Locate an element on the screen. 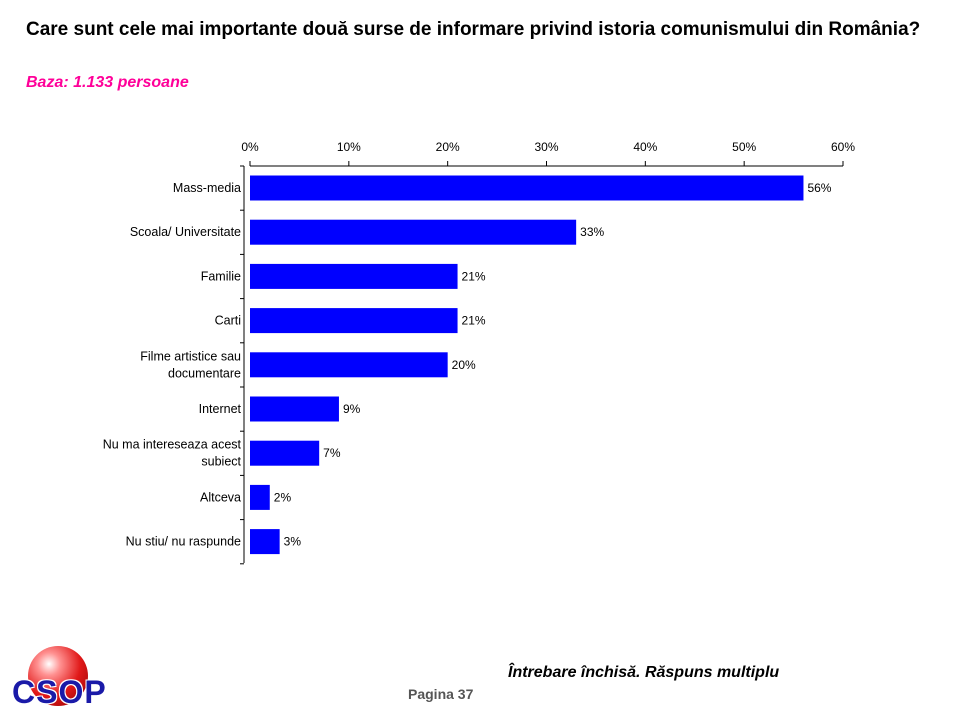 The width and height of the screenshot is (960, 720). category-label: Nu stiu/ nu raspunde is located at coordinates (183, 542).